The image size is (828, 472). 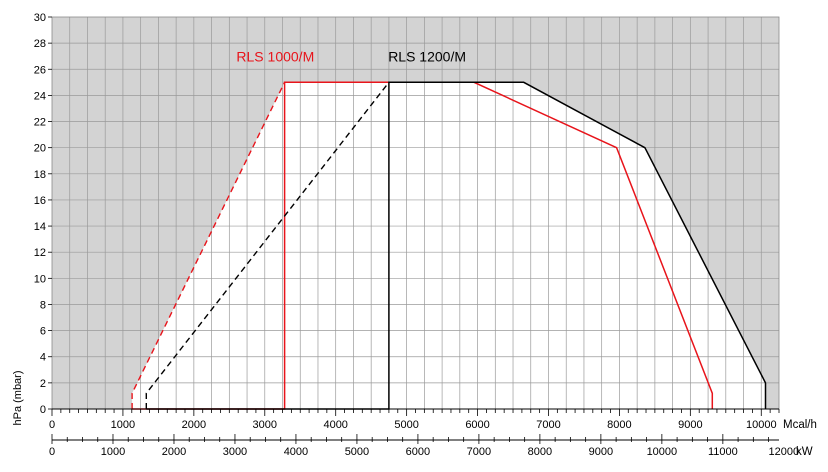 I want to click on y-tick-label: 18, so click(x=40, y=175).